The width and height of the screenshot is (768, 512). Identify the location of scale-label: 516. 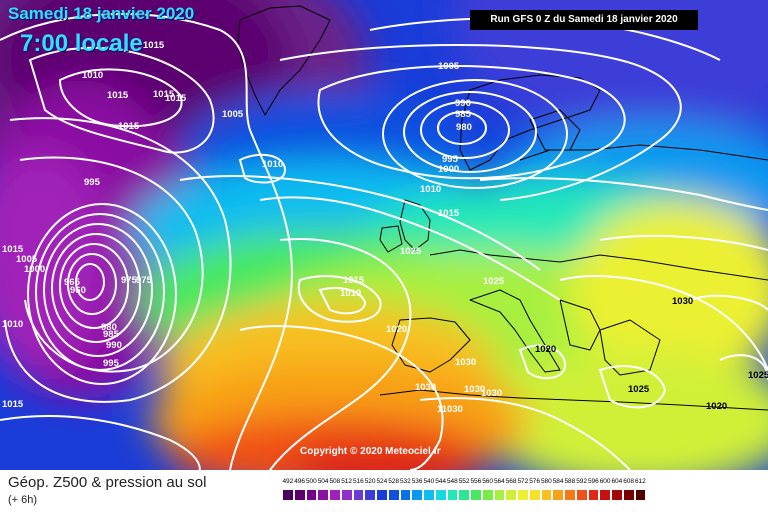
(358, 481).